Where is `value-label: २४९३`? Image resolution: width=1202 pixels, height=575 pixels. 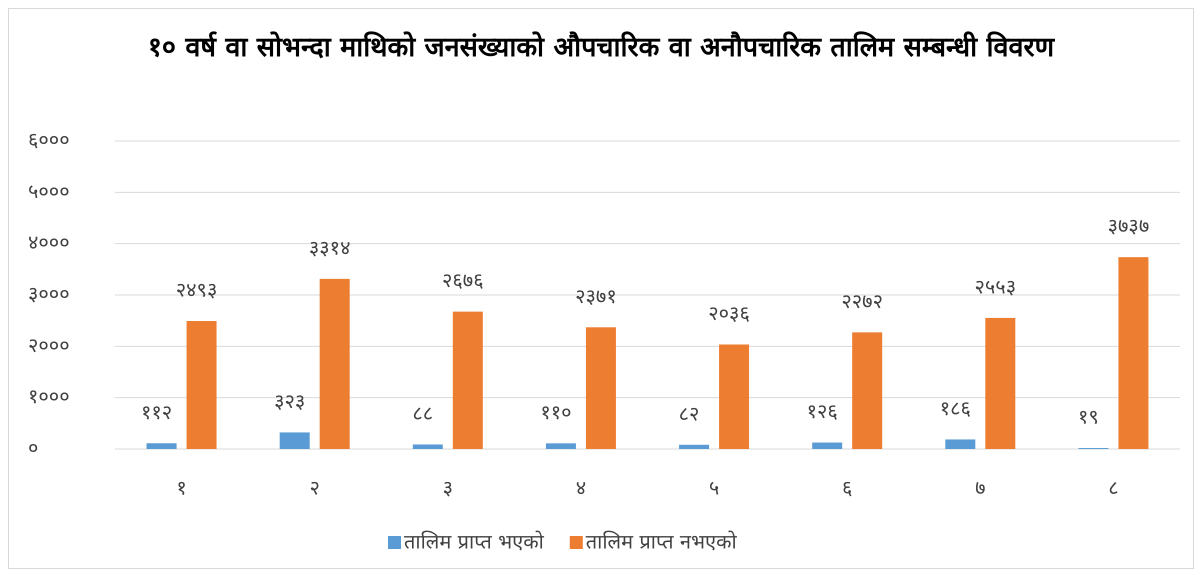 value-label: २४९३ is located at coordinates (197, 290).